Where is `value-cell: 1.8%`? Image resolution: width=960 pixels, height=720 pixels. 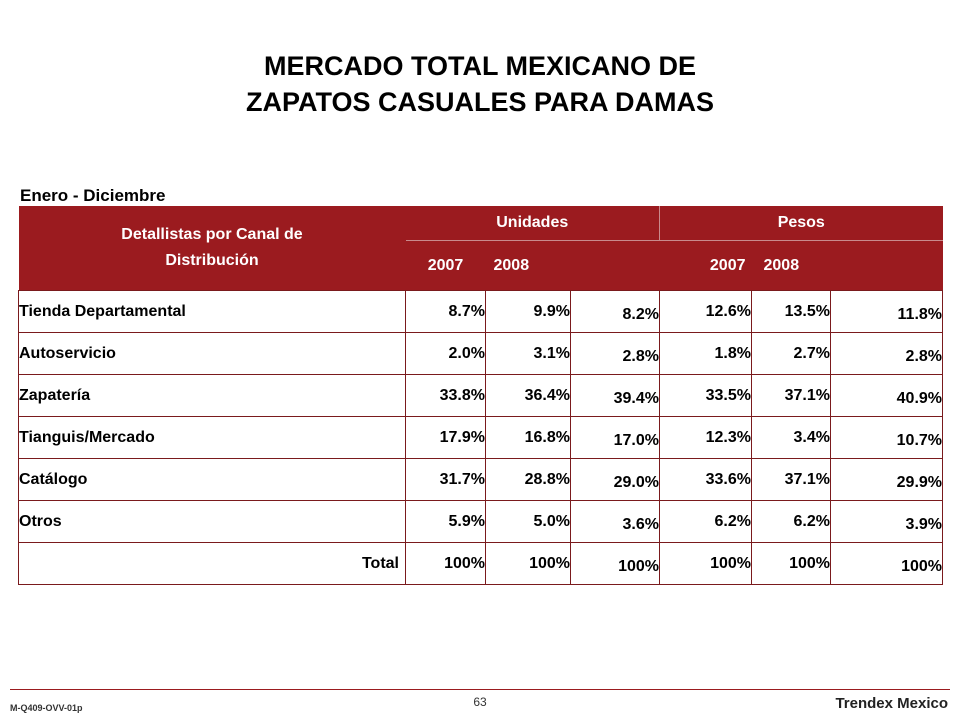 value-cell: 1.8% is located at coordinates (705, 353).